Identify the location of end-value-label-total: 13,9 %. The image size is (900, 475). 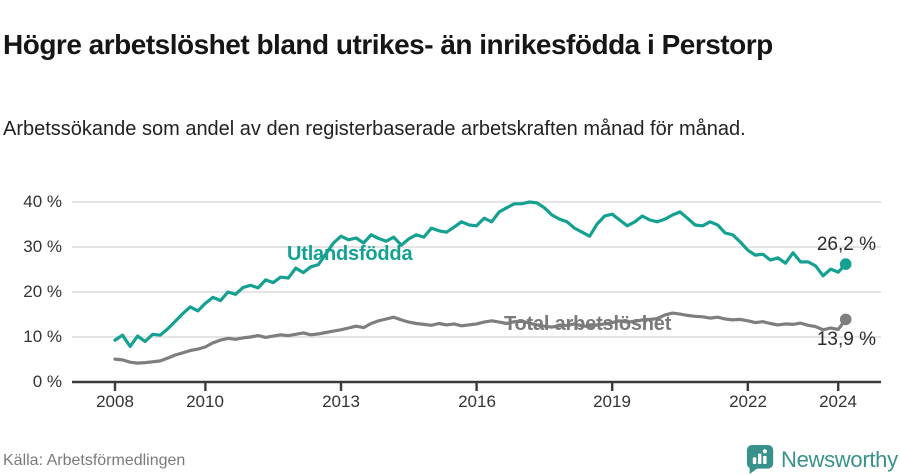
(846, 339).